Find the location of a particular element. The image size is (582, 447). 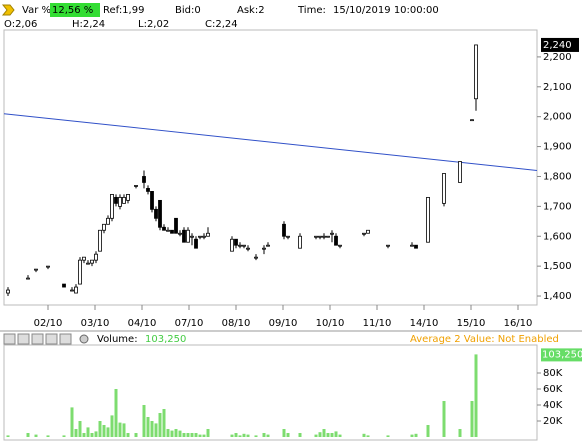

x-tick-label: 07/10 is located at coordinates (189, 323).